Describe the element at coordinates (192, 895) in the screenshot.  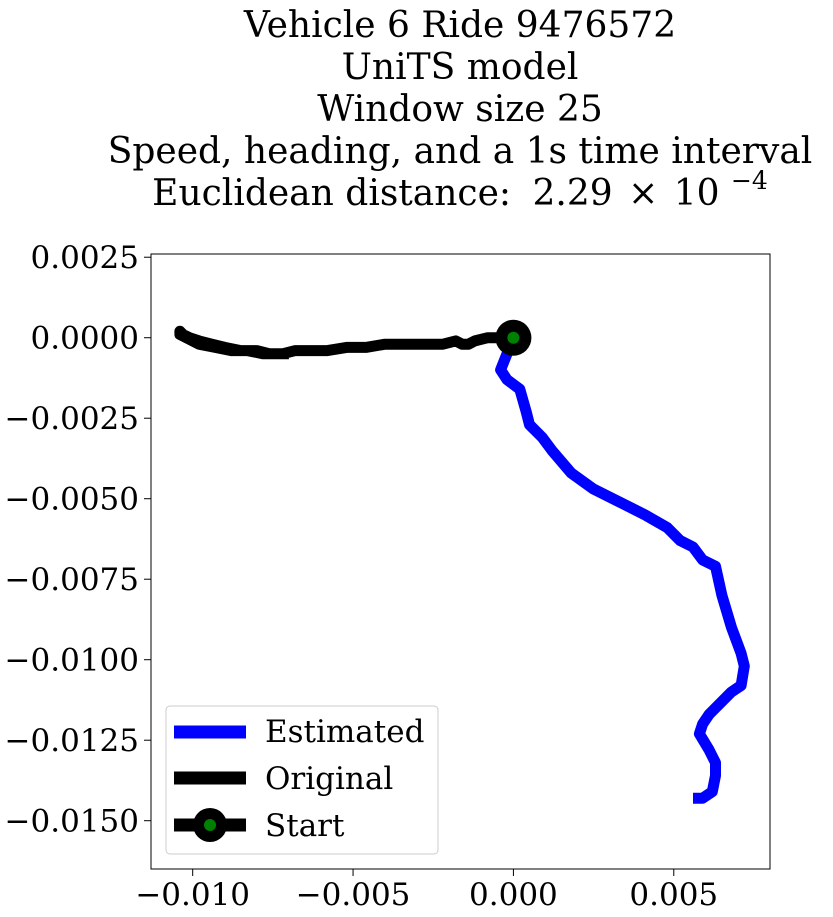
I see `x-tick-label: −0.010` at that location.